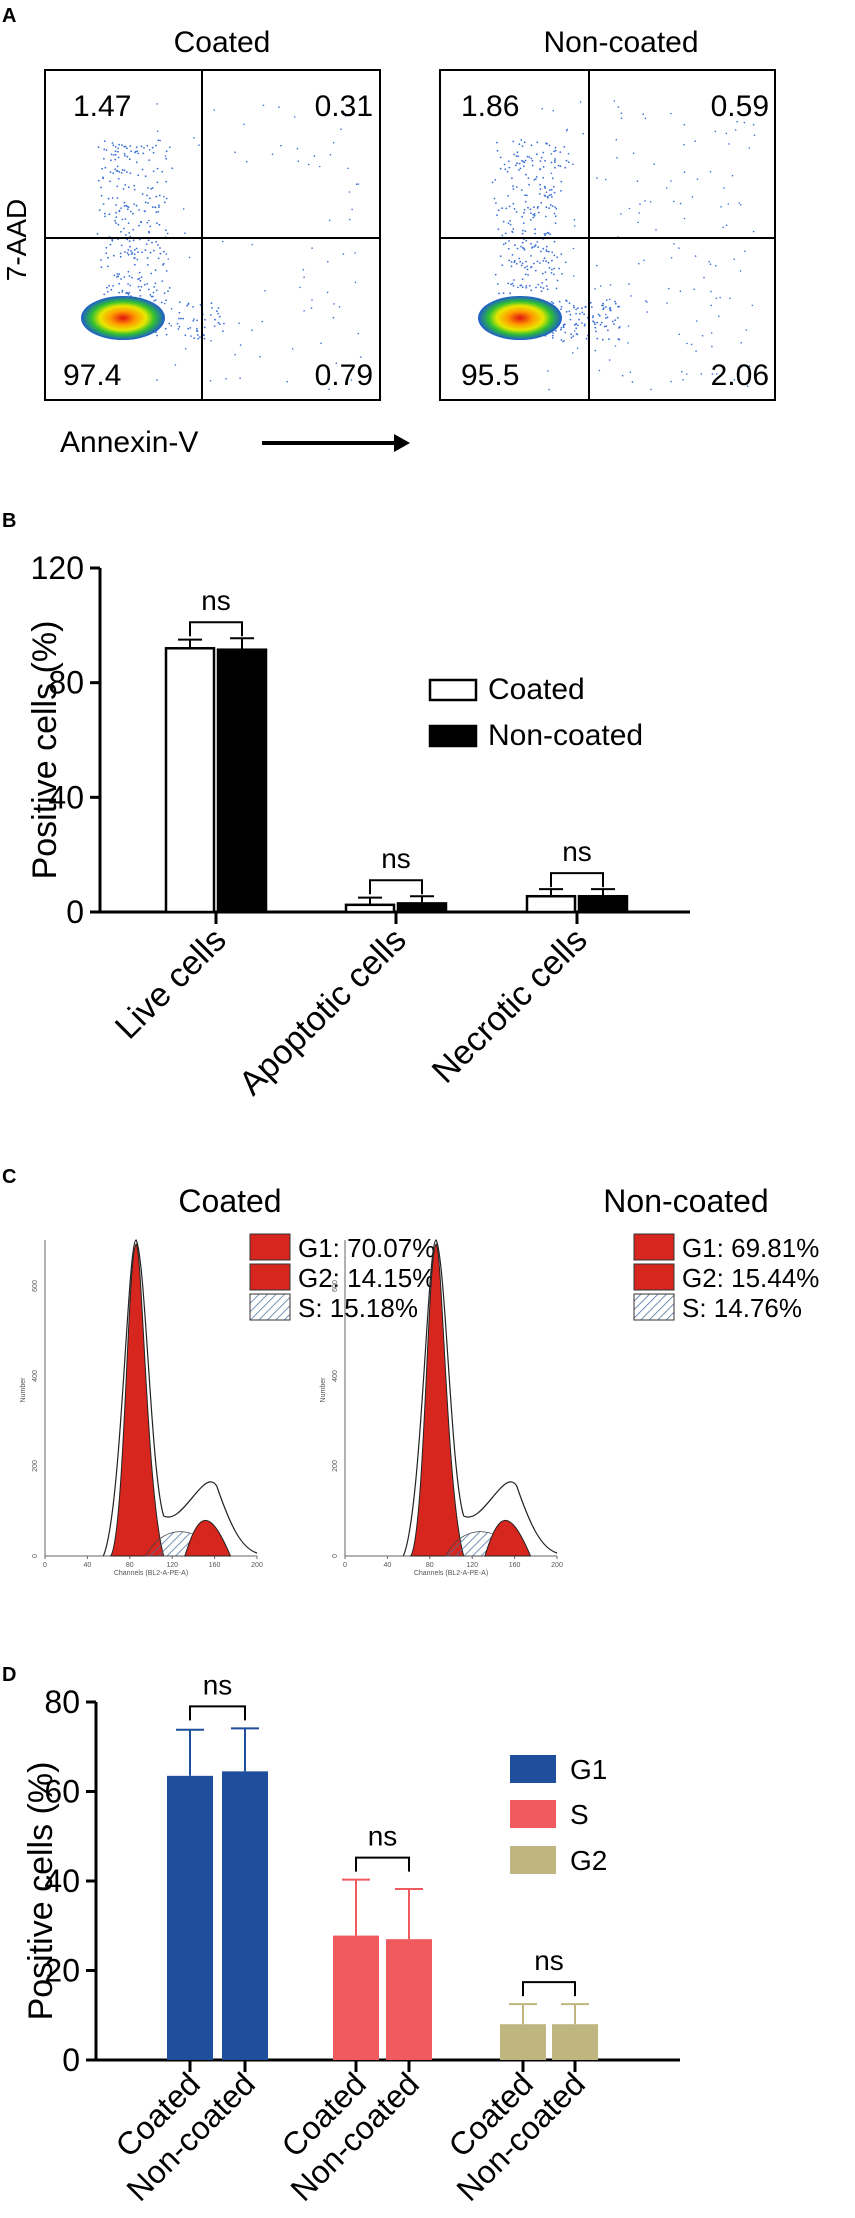 This screenshot has height=2218, width=855. What do you see at coordinates (588, 1769) in the screenshot?
I see `chart-d-legend-label: G1` at bounding box center [588, 1769].